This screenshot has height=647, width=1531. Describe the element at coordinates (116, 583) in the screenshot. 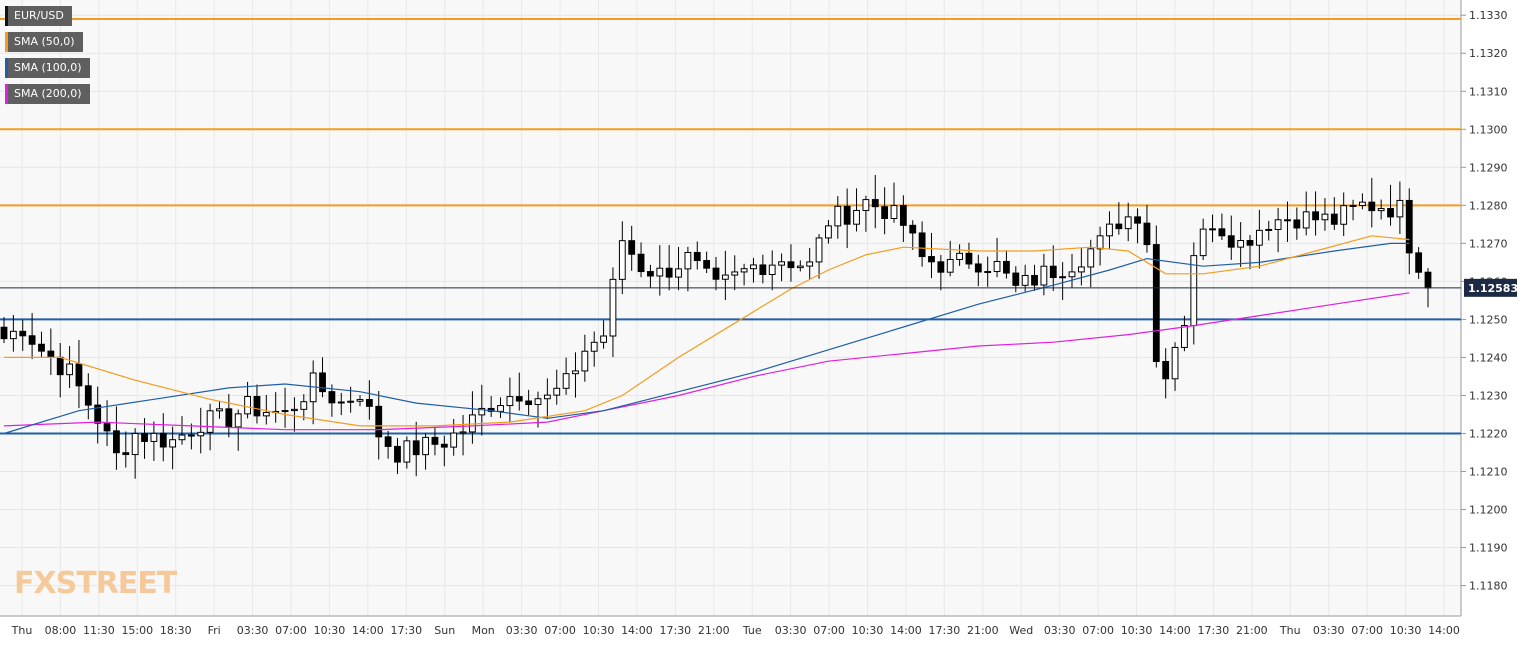

I see `logo-part-street: STREET` at that location.